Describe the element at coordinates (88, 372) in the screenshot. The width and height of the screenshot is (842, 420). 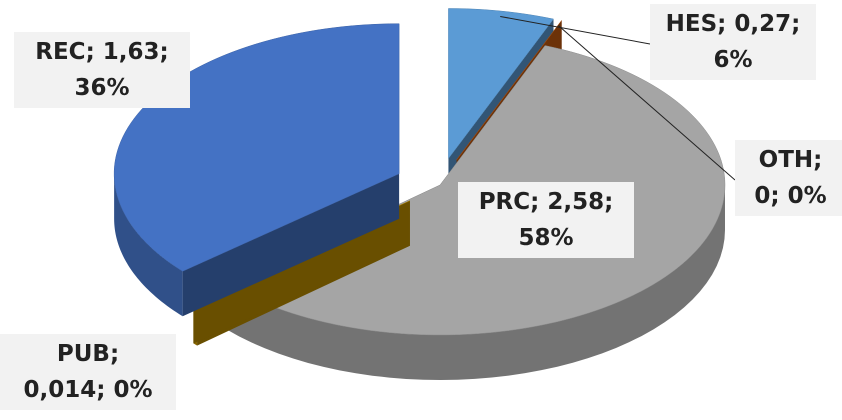
I see `data-label: PUB; 0,014; 0%` at that location.